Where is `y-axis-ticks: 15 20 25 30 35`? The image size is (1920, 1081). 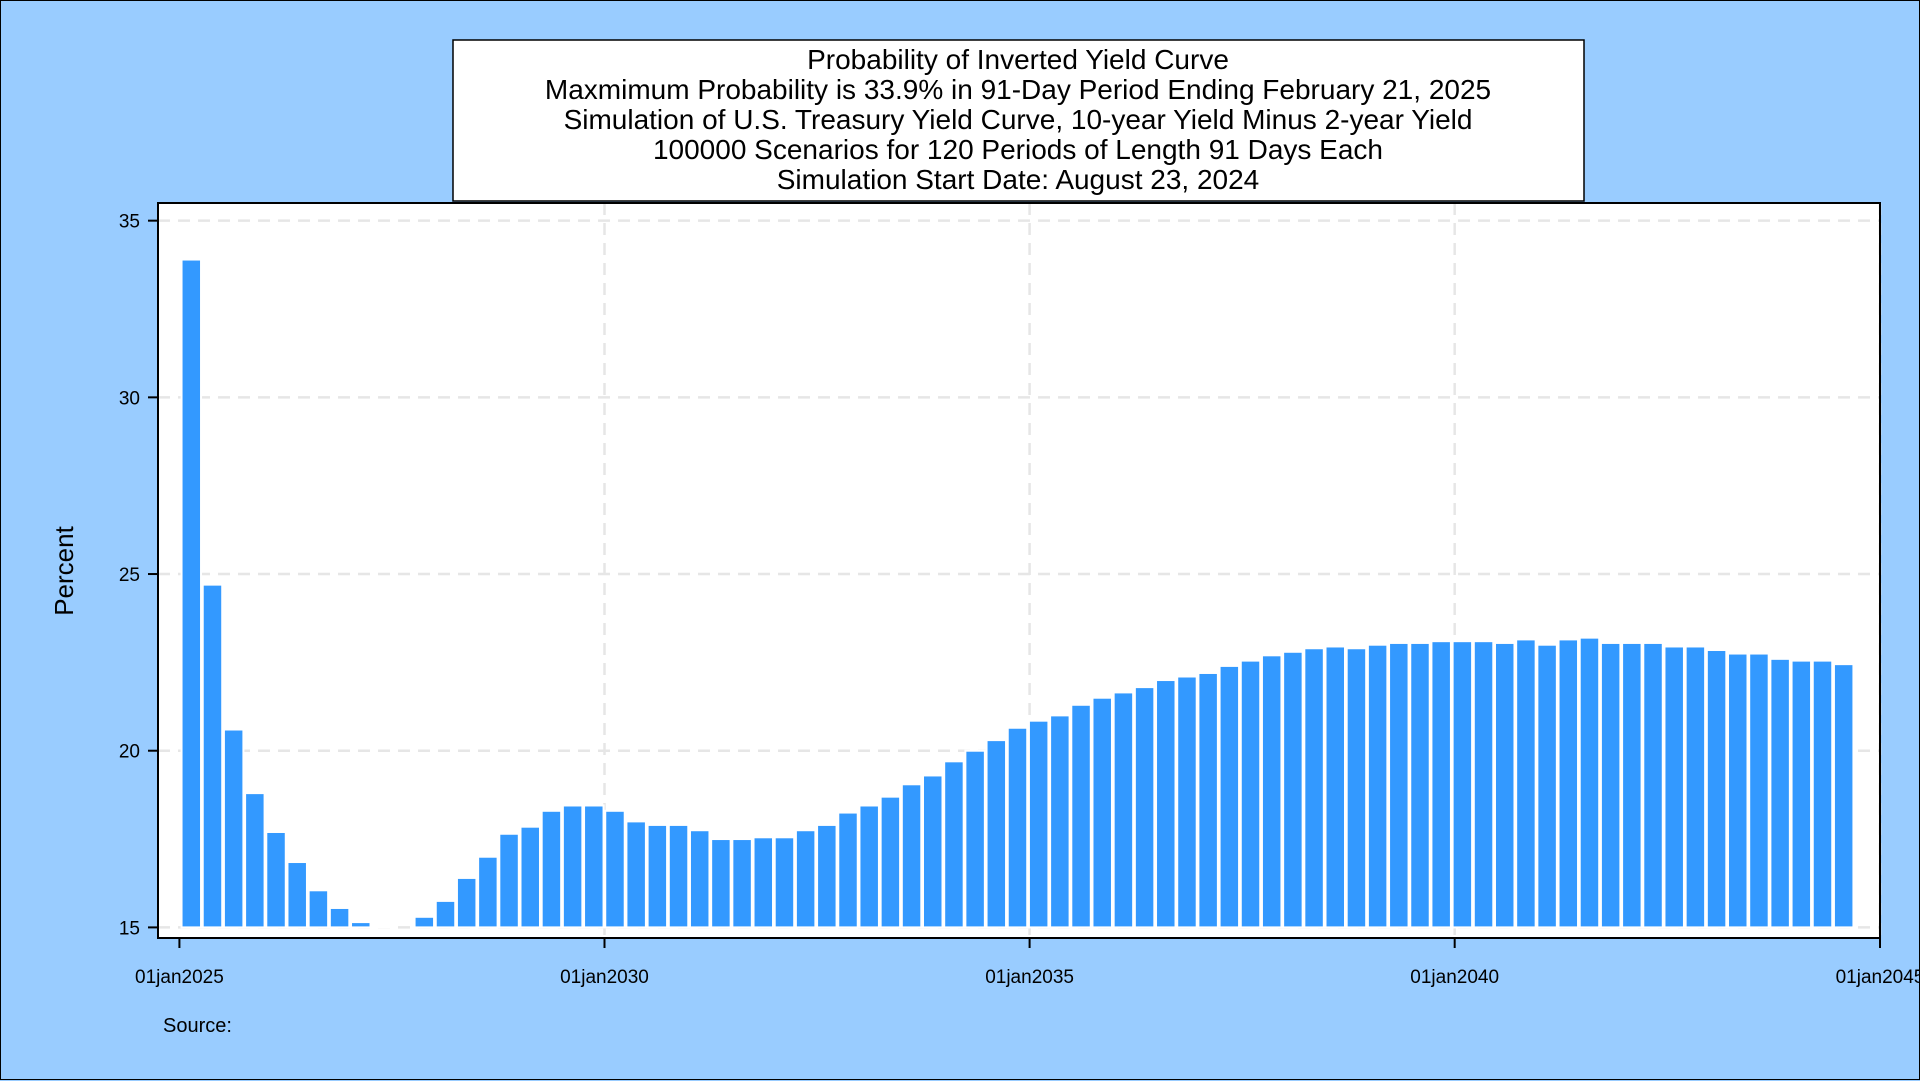
y-axis-ticks: 15 20 25 30 35 is located at coordinates (138, 575).